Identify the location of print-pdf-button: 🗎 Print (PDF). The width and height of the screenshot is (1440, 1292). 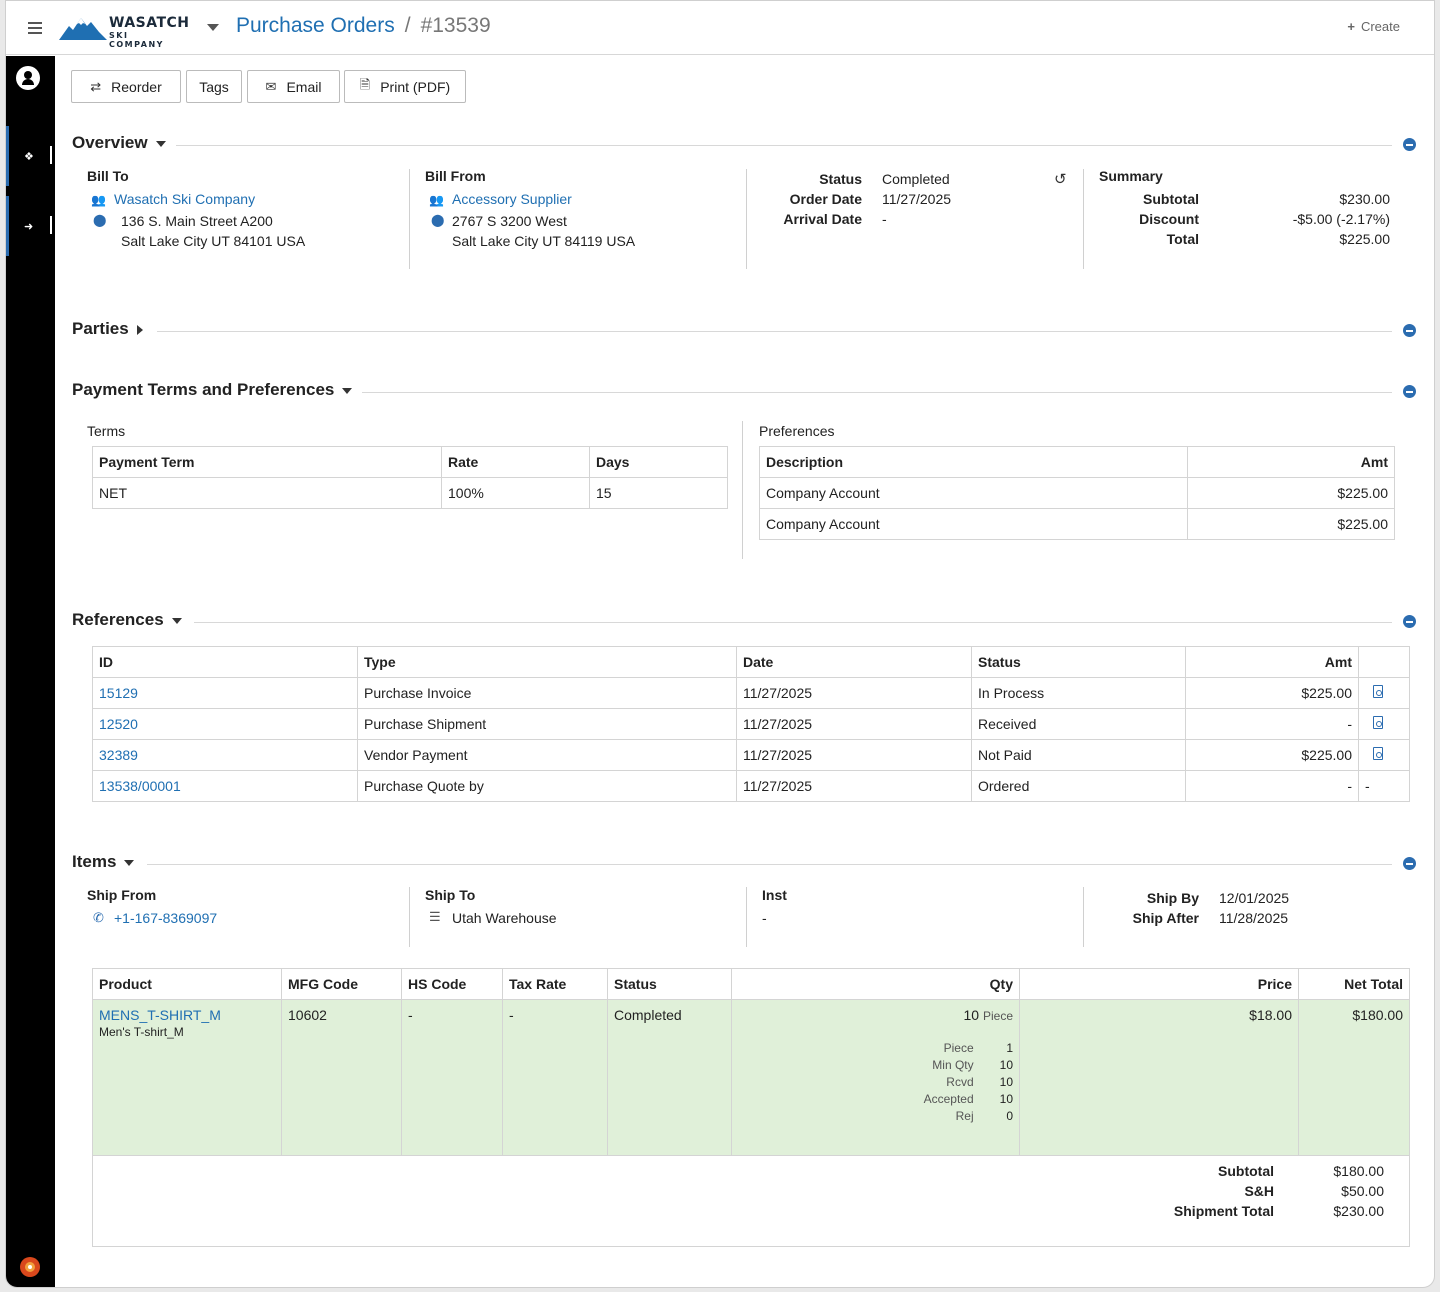
(405, 86).